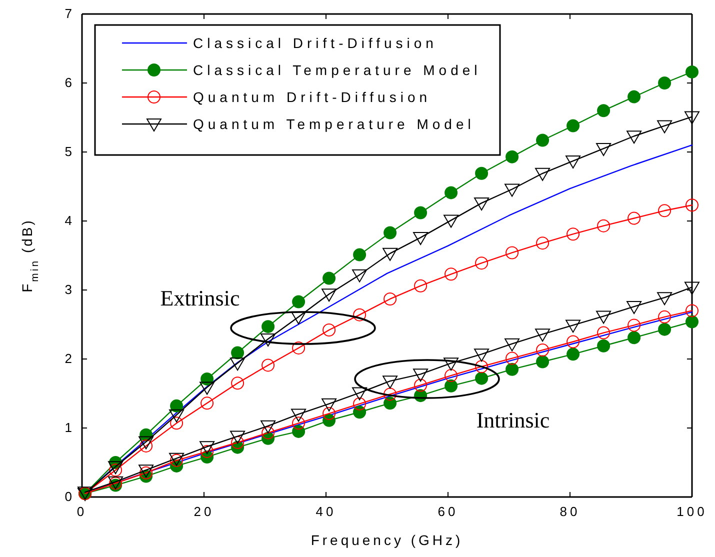 The image size is (715, 557). Describe the element at coordinates (337, 70) in the screenshot. I see `legend-label: Classical Temperature Model` at that location.